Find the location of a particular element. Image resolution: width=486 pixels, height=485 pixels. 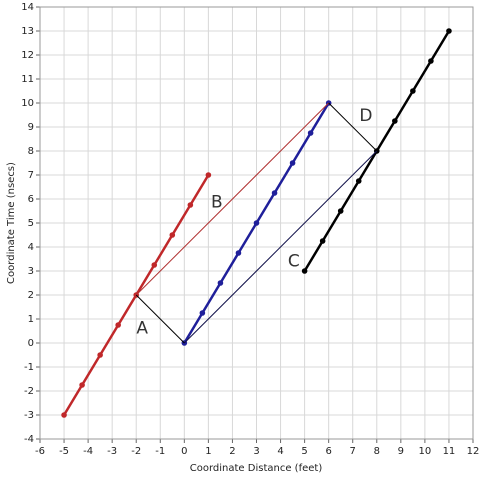

y-tick-label: -3 is located at coordinates (29, 415).